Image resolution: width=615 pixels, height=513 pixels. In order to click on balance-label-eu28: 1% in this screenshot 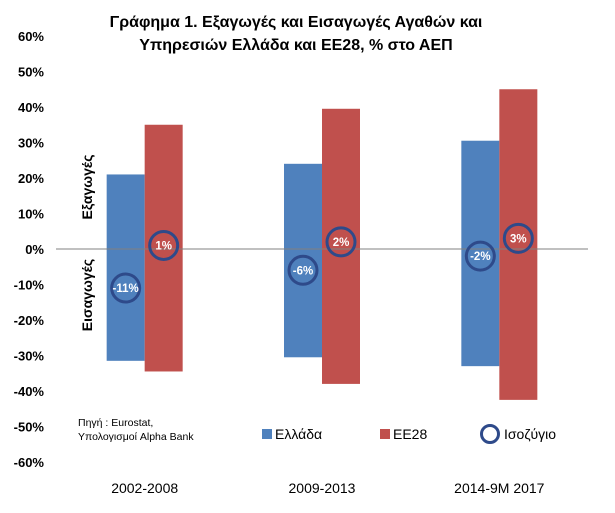, I will do `click(163, 246)`.